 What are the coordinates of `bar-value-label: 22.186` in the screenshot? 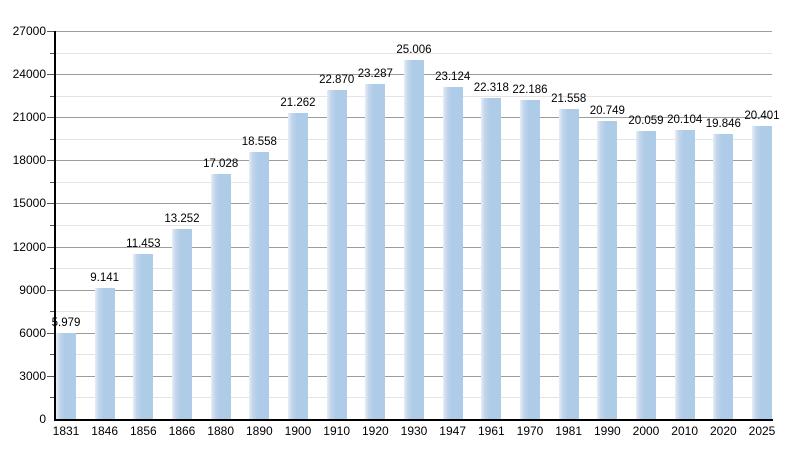 It's located at (530, 90).